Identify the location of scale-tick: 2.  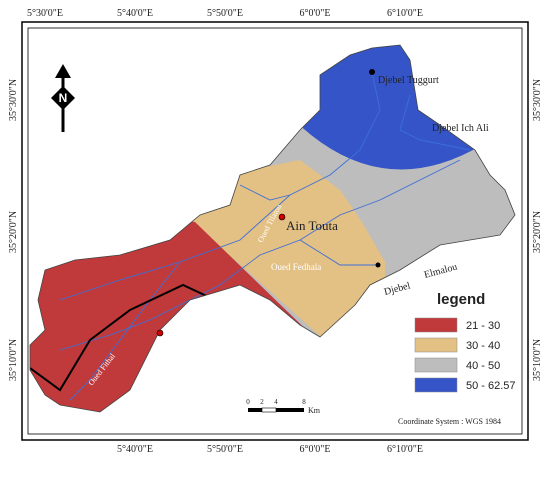
(262, 402).